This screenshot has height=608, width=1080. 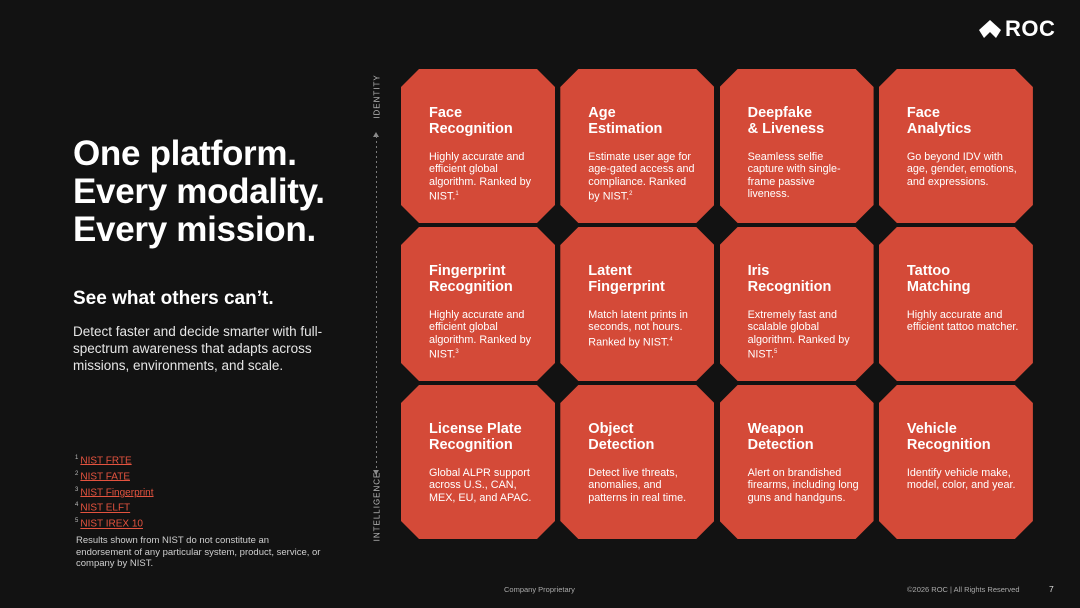 I want to click on headline-line-2: Every modality., so click(x=199, y=191).